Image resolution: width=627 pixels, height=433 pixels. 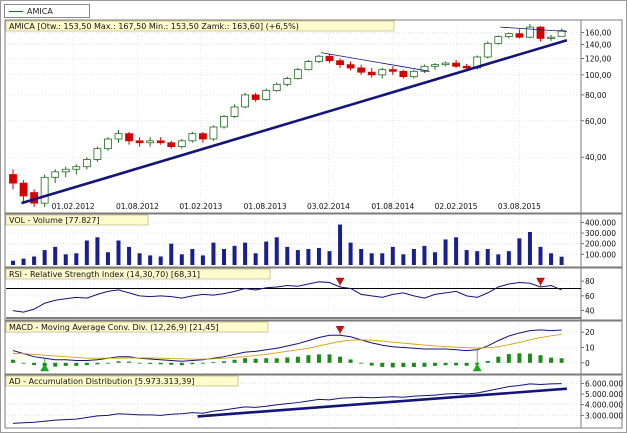 I want to click on legend-label: AMICA, so click(x=40, y=11).